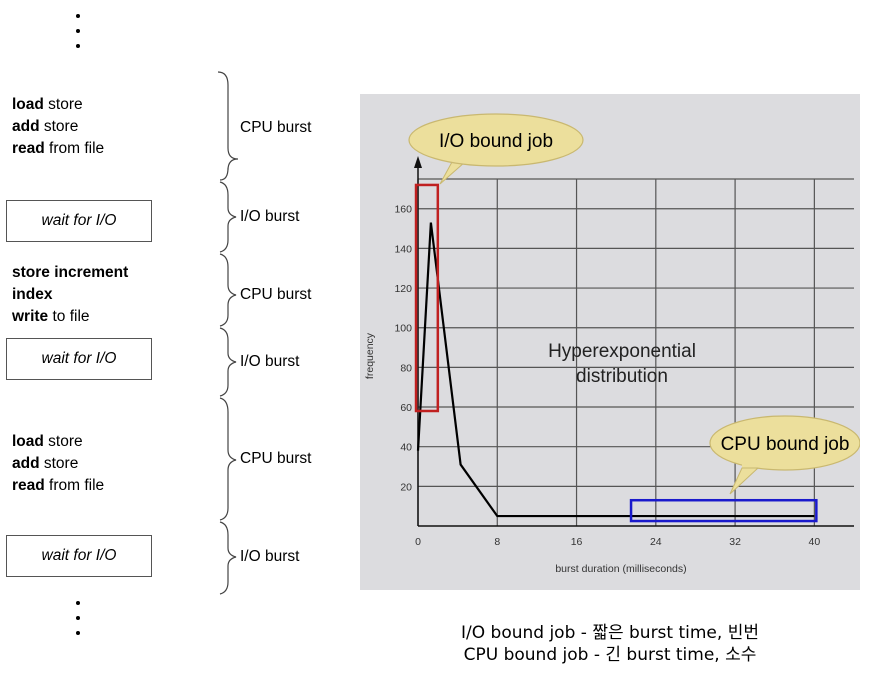  Describe the element at coordinates (276, 294) in the screenshot. I see `burst-label-cpu-2: CPU burst` at that location.